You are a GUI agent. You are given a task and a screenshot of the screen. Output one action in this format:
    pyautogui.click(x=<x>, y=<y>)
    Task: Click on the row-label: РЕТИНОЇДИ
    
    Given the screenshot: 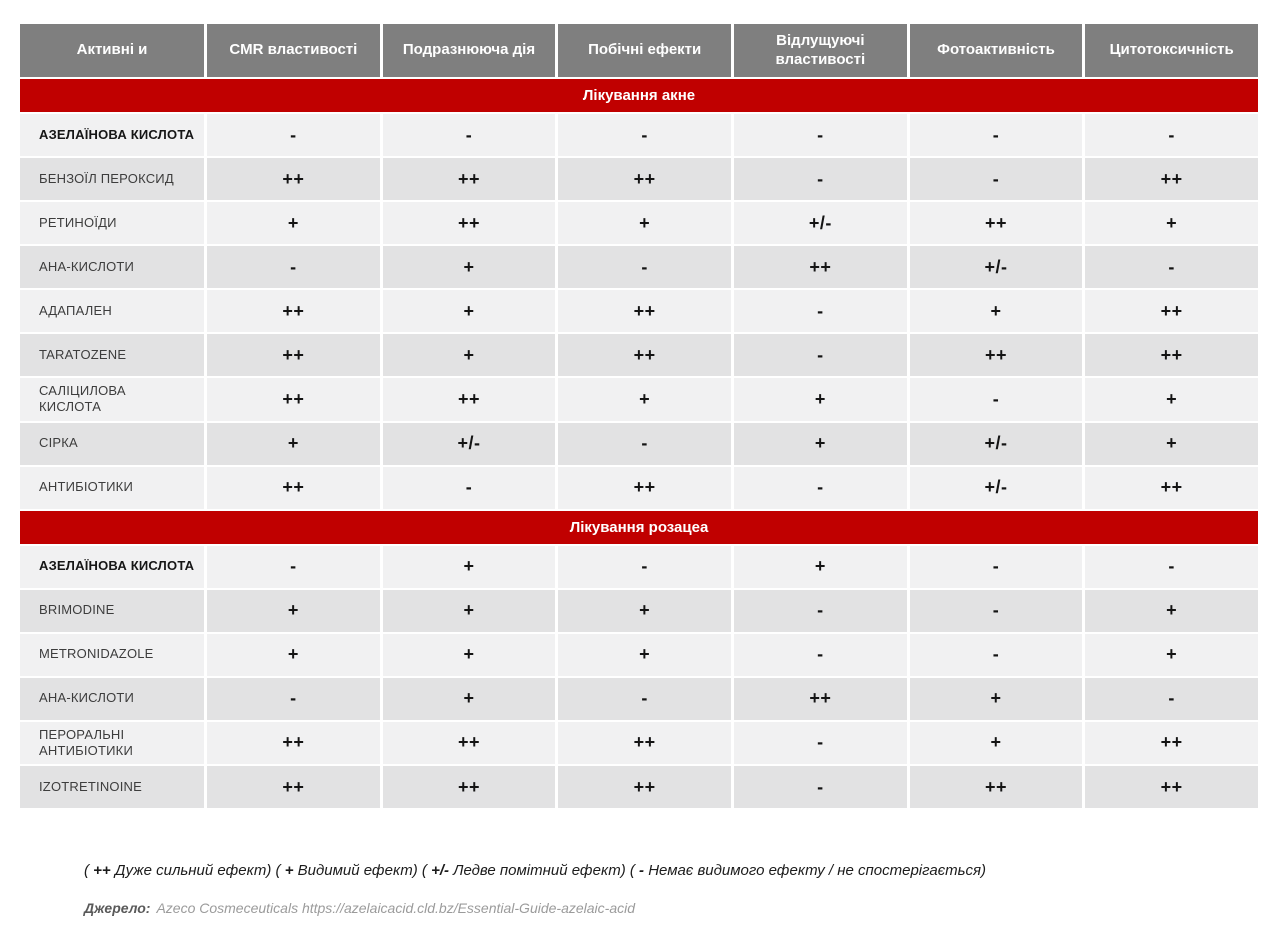 What is the action you would take?
    pyautogui.click(x=112, y=223)
    